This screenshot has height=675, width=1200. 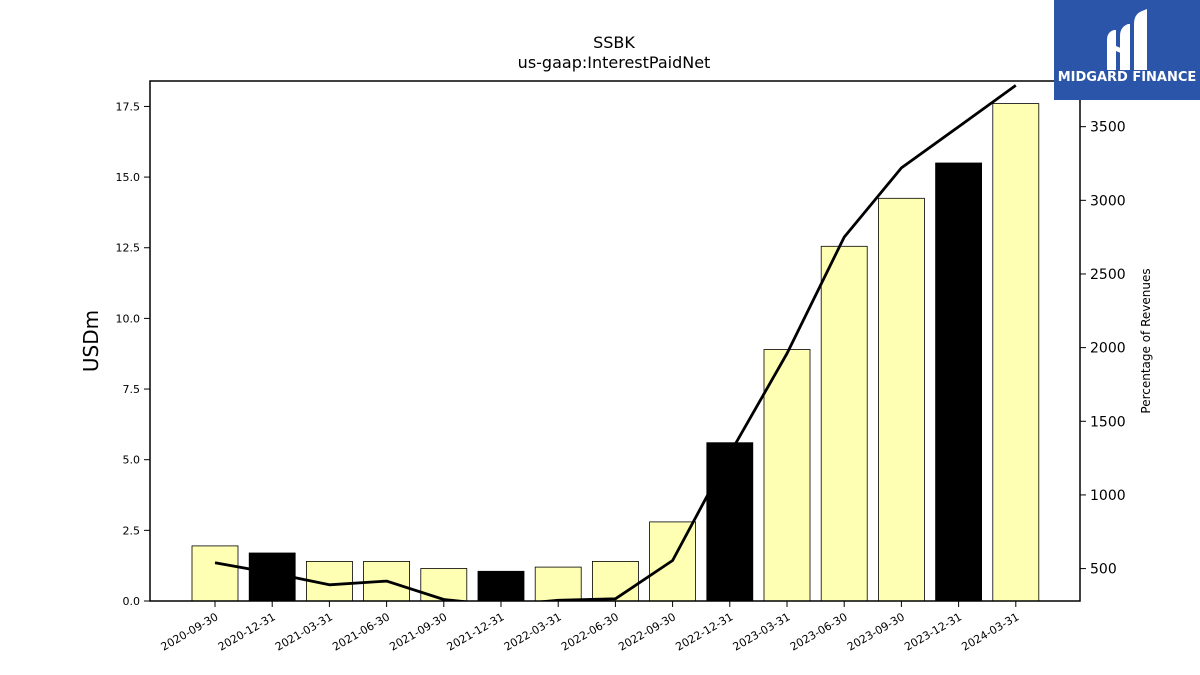 What do you see at coordinates (128, 248) in the screenshot?
I see `left-tick-label: 12.5` at bounding box center [128, 248].